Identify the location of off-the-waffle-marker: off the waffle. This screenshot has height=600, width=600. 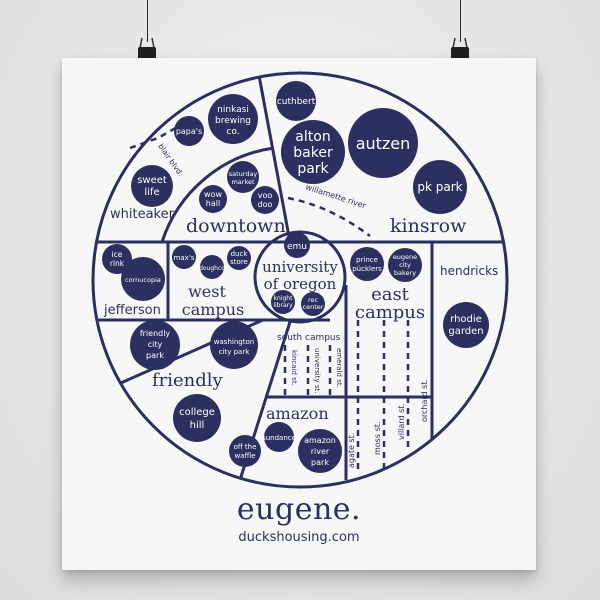
(245, 451).